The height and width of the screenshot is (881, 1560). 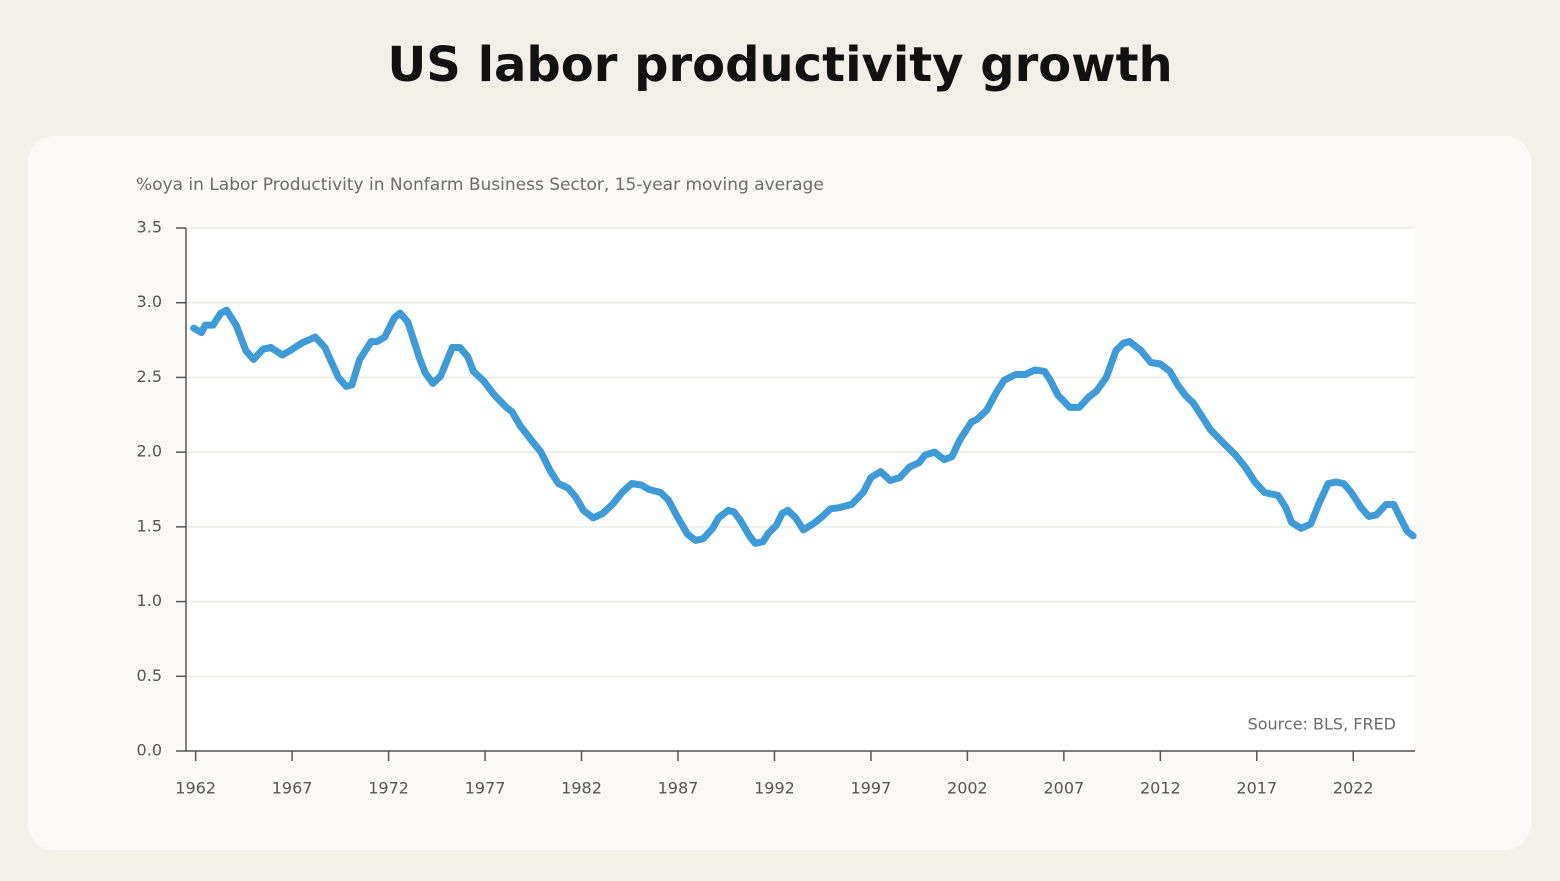 What do you see at coordinates (871, 788) in the screenshot?
I see `x-tick-label: 1997` at bounding box center [871, 788].